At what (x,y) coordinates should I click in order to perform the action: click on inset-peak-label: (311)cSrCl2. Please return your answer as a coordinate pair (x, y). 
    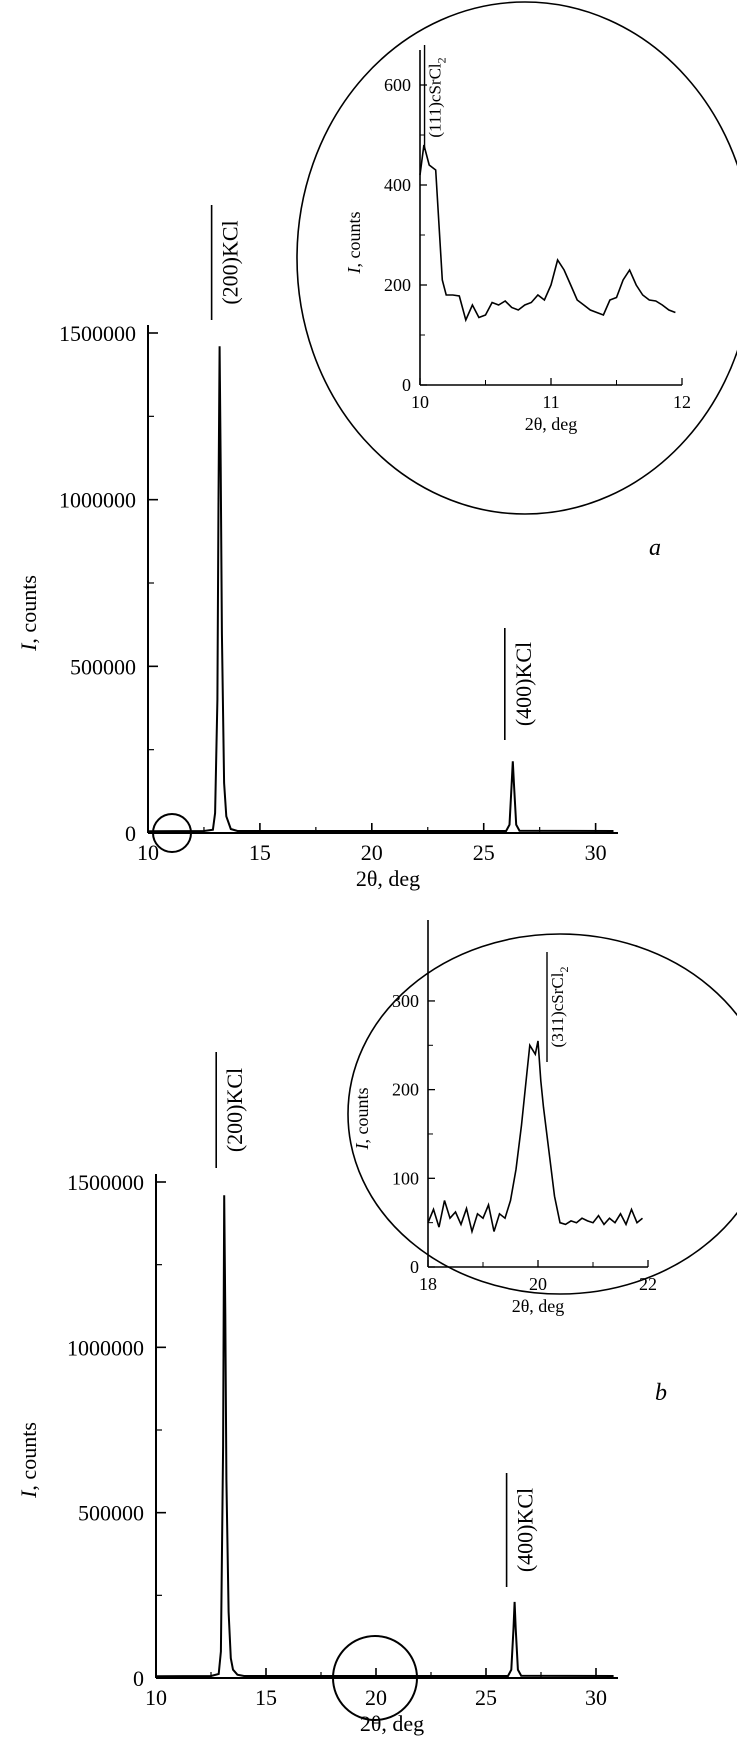
    Looking at the image, I should click on (559, 1007).